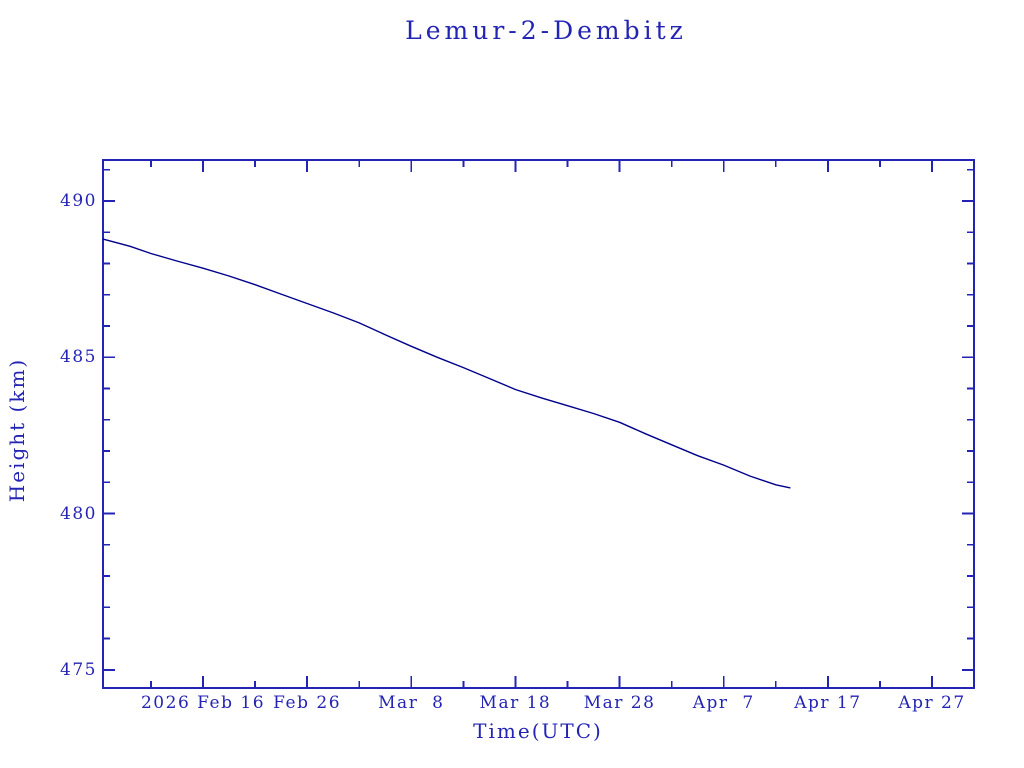  I want to click on x-tick-label: Apr 7, so click(723, 703).